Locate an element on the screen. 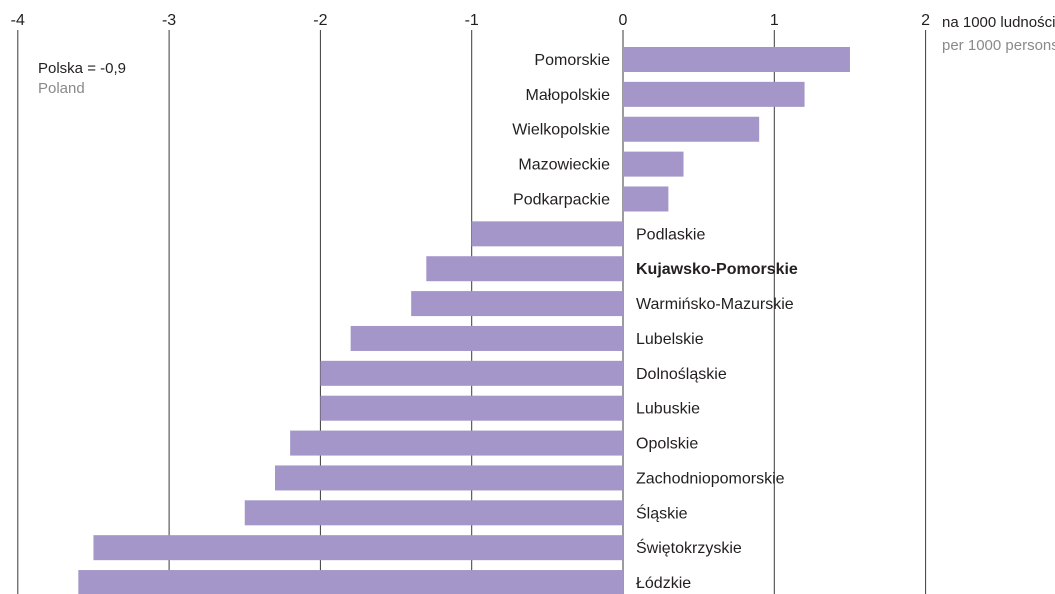  x-tick-label: 1 is located at coordinates (774, 20).